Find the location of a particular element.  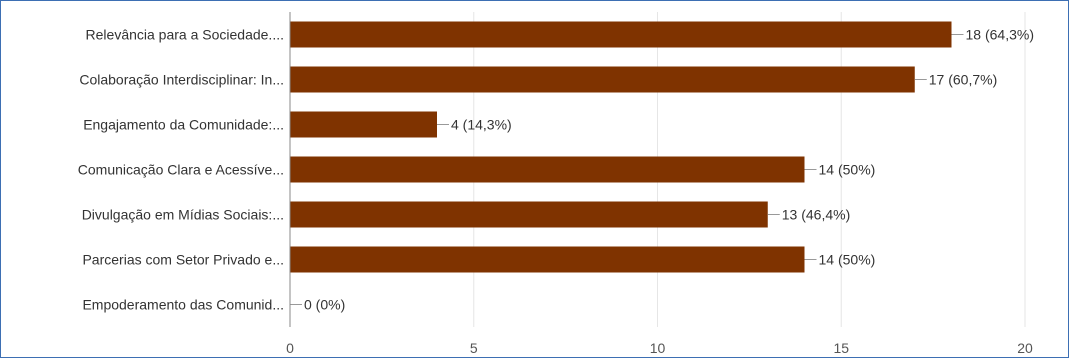

data-label: 17 (60,7%) is located at coordinates (963, 80).